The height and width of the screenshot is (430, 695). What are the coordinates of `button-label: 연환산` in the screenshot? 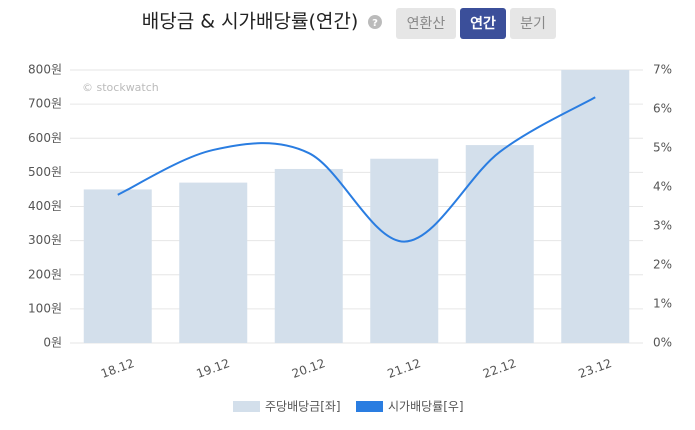 It's located at (426, 24).